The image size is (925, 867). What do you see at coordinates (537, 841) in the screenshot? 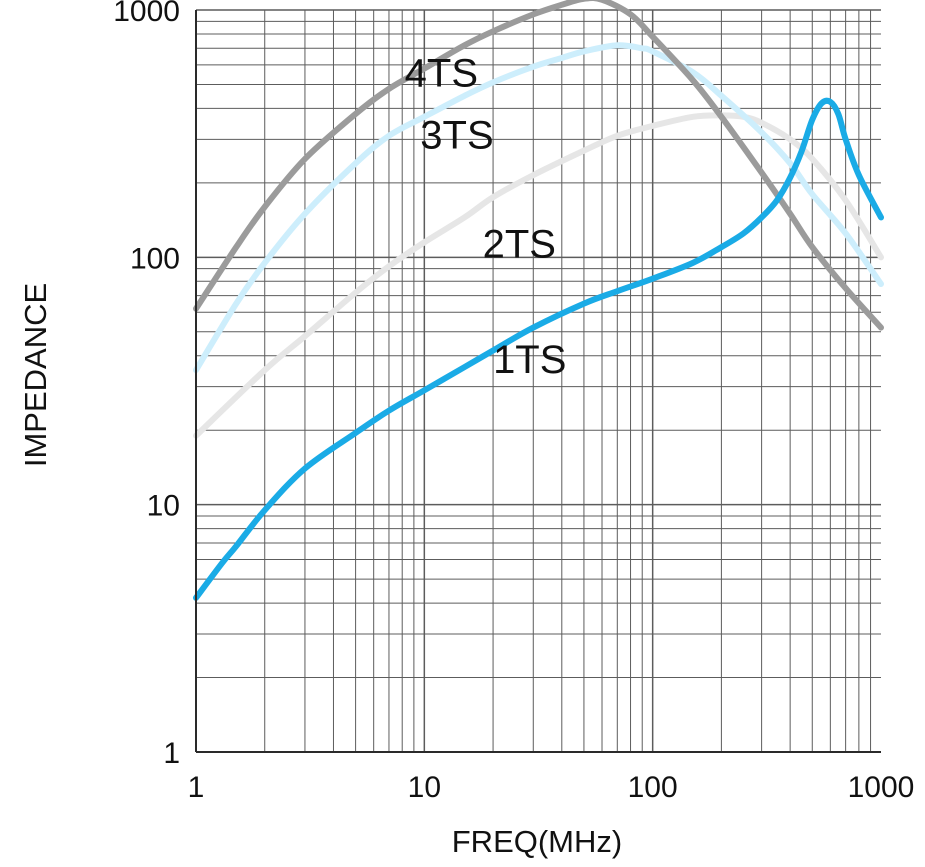
I see `x-axis-label: FREQ(MHz)` at bounding box center [537, 841].